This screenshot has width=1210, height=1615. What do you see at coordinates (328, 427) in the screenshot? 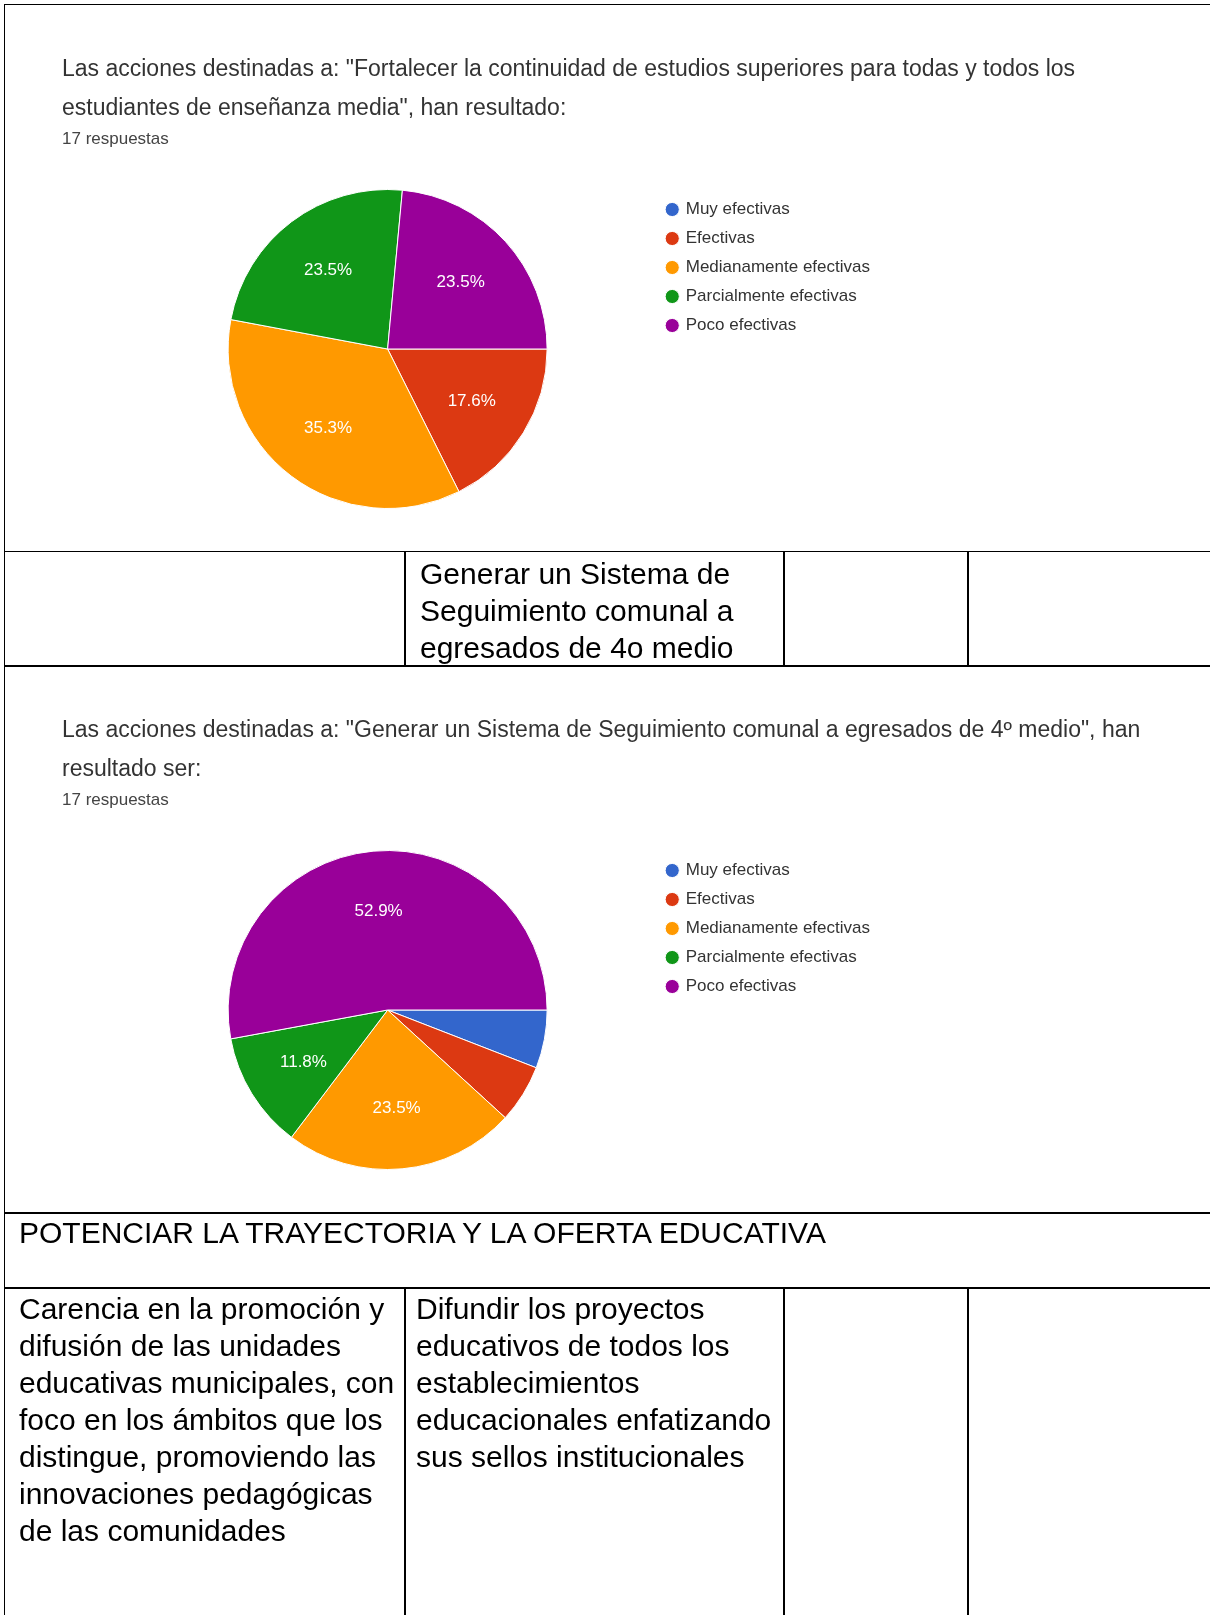
I see `data-label: 35.3%` at bounding box center [328, 427].